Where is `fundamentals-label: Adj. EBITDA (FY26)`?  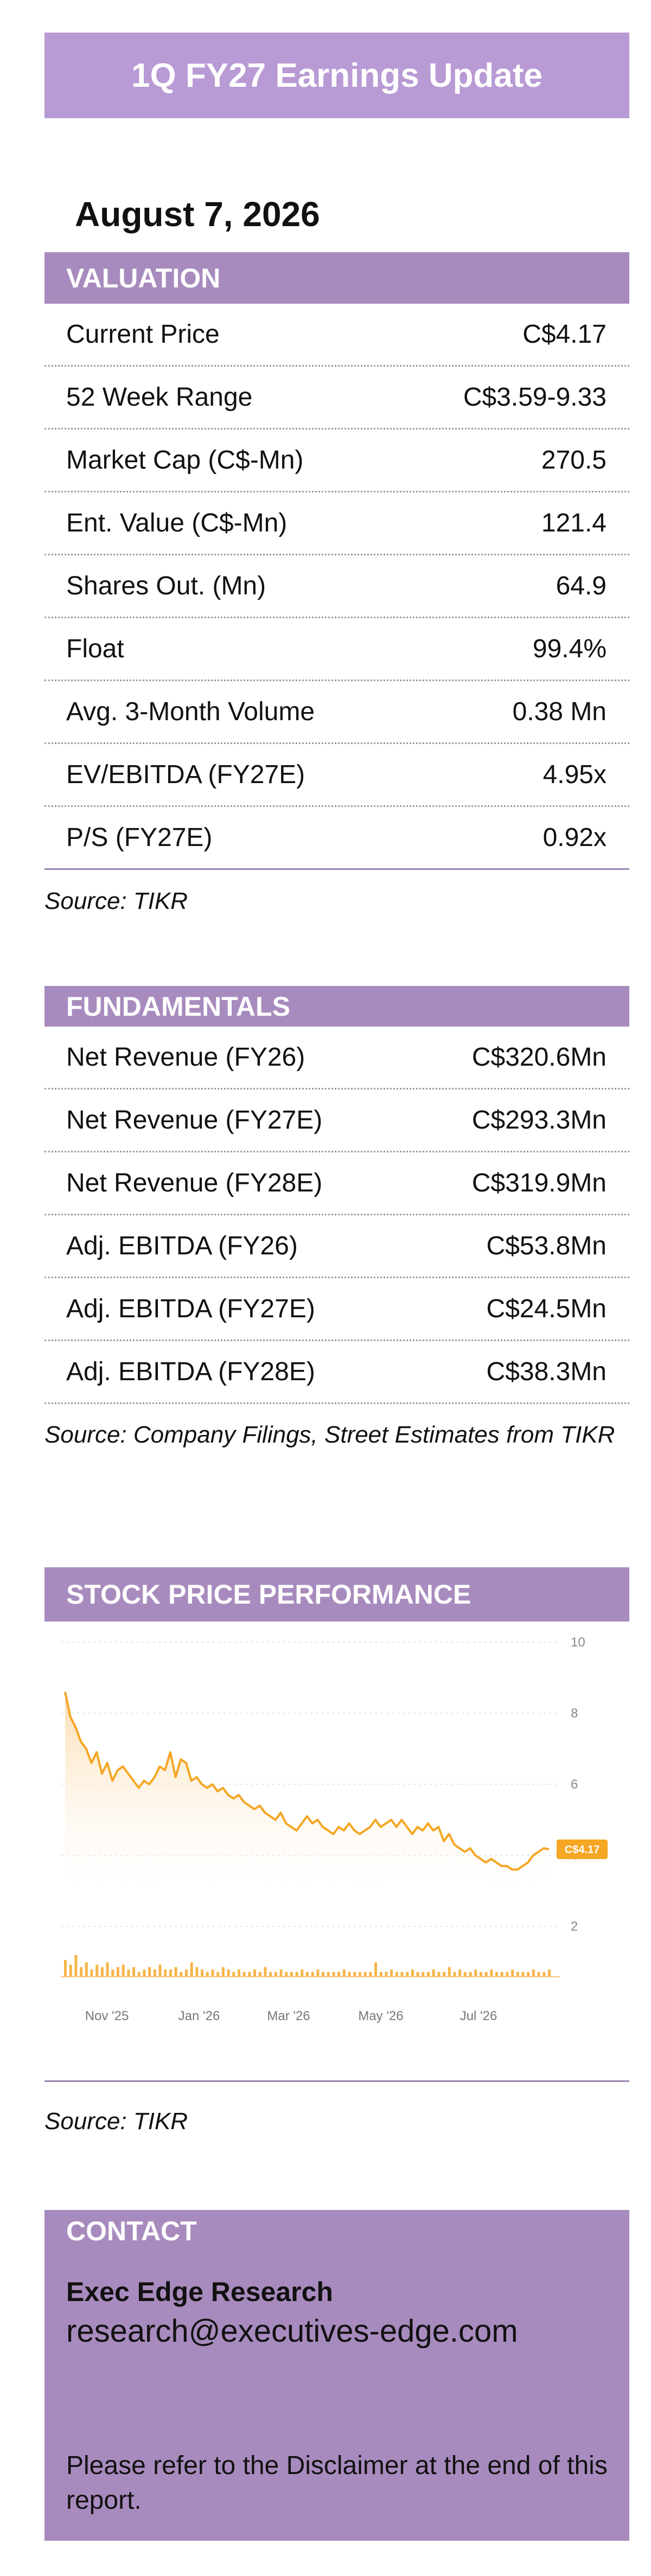 fundamentals-label: Adj. EBITDA (FY26) is located at coordinates (182, 1246).